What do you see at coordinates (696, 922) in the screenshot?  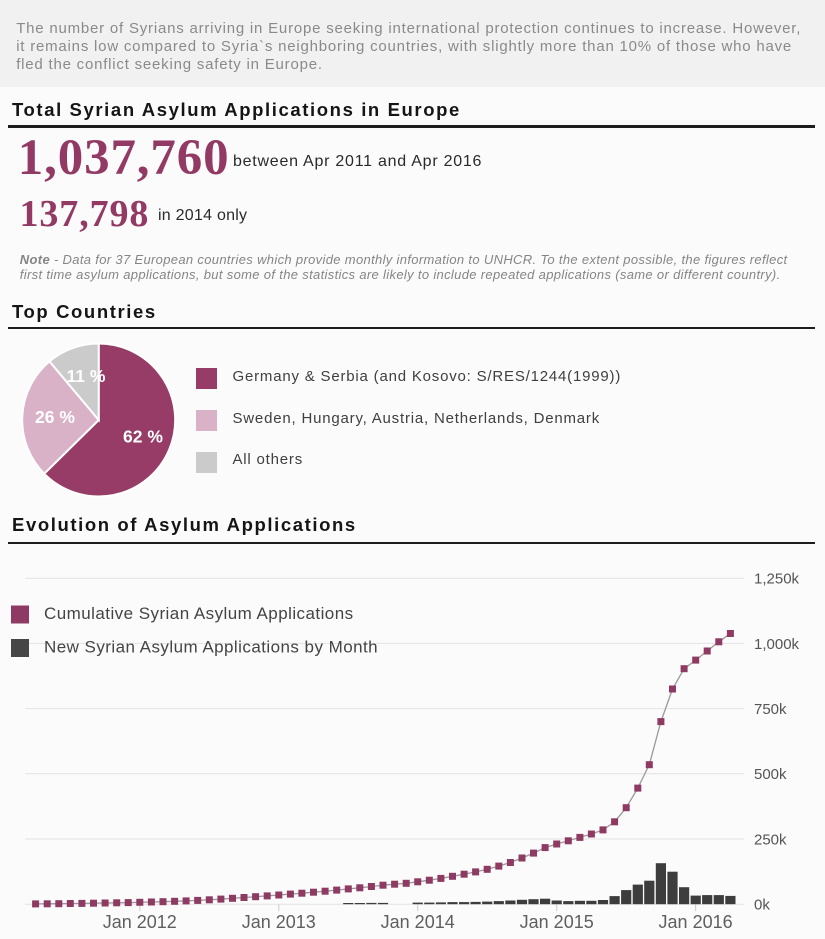 I see `svg-text: Jan 2016` at bounding box center [696, 922].